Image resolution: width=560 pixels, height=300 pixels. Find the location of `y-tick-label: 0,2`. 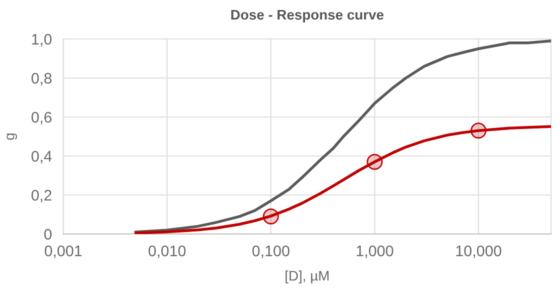

y-tick-label: 0,2 is located at coordinates (42, 196).